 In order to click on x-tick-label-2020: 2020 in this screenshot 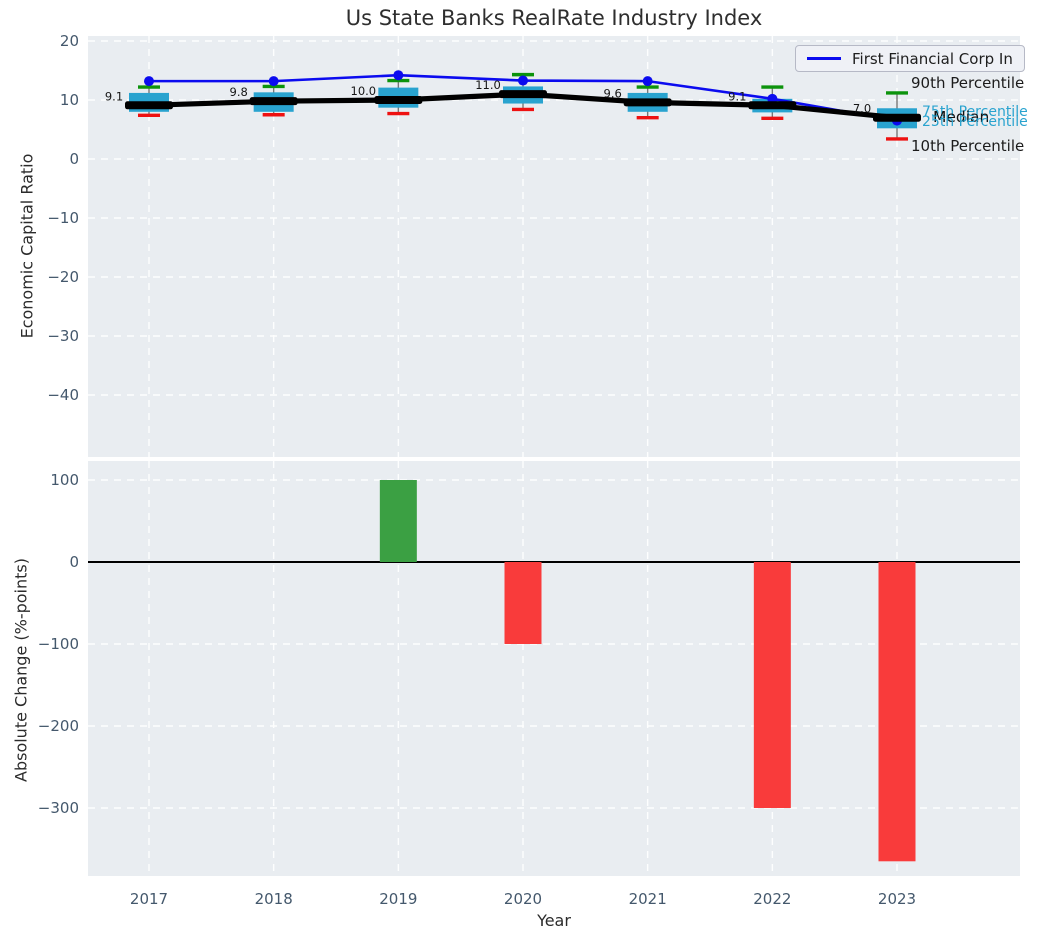, I will do `click(523, 899)`.